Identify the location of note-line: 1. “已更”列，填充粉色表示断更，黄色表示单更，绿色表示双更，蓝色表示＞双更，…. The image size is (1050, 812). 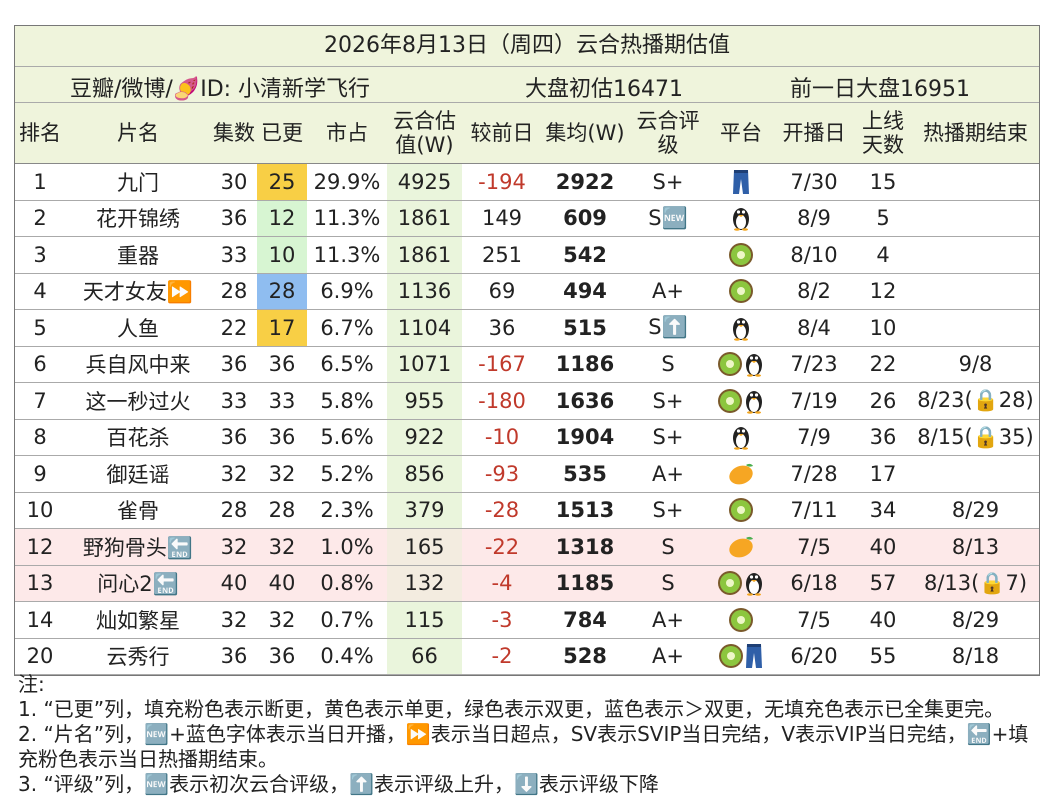
(511, 709).